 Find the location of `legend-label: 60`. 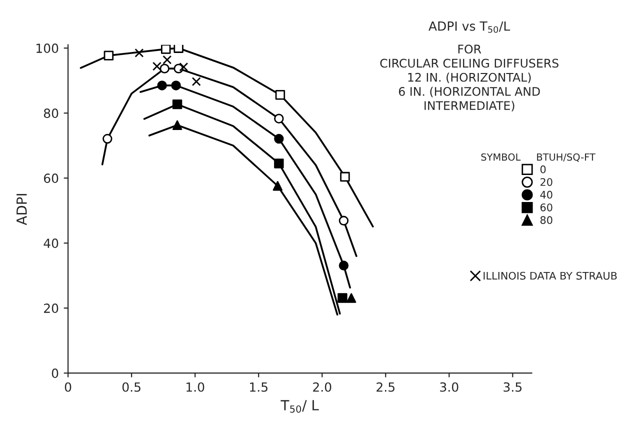

legend-label: 60 is located at coordinates (546, 207).